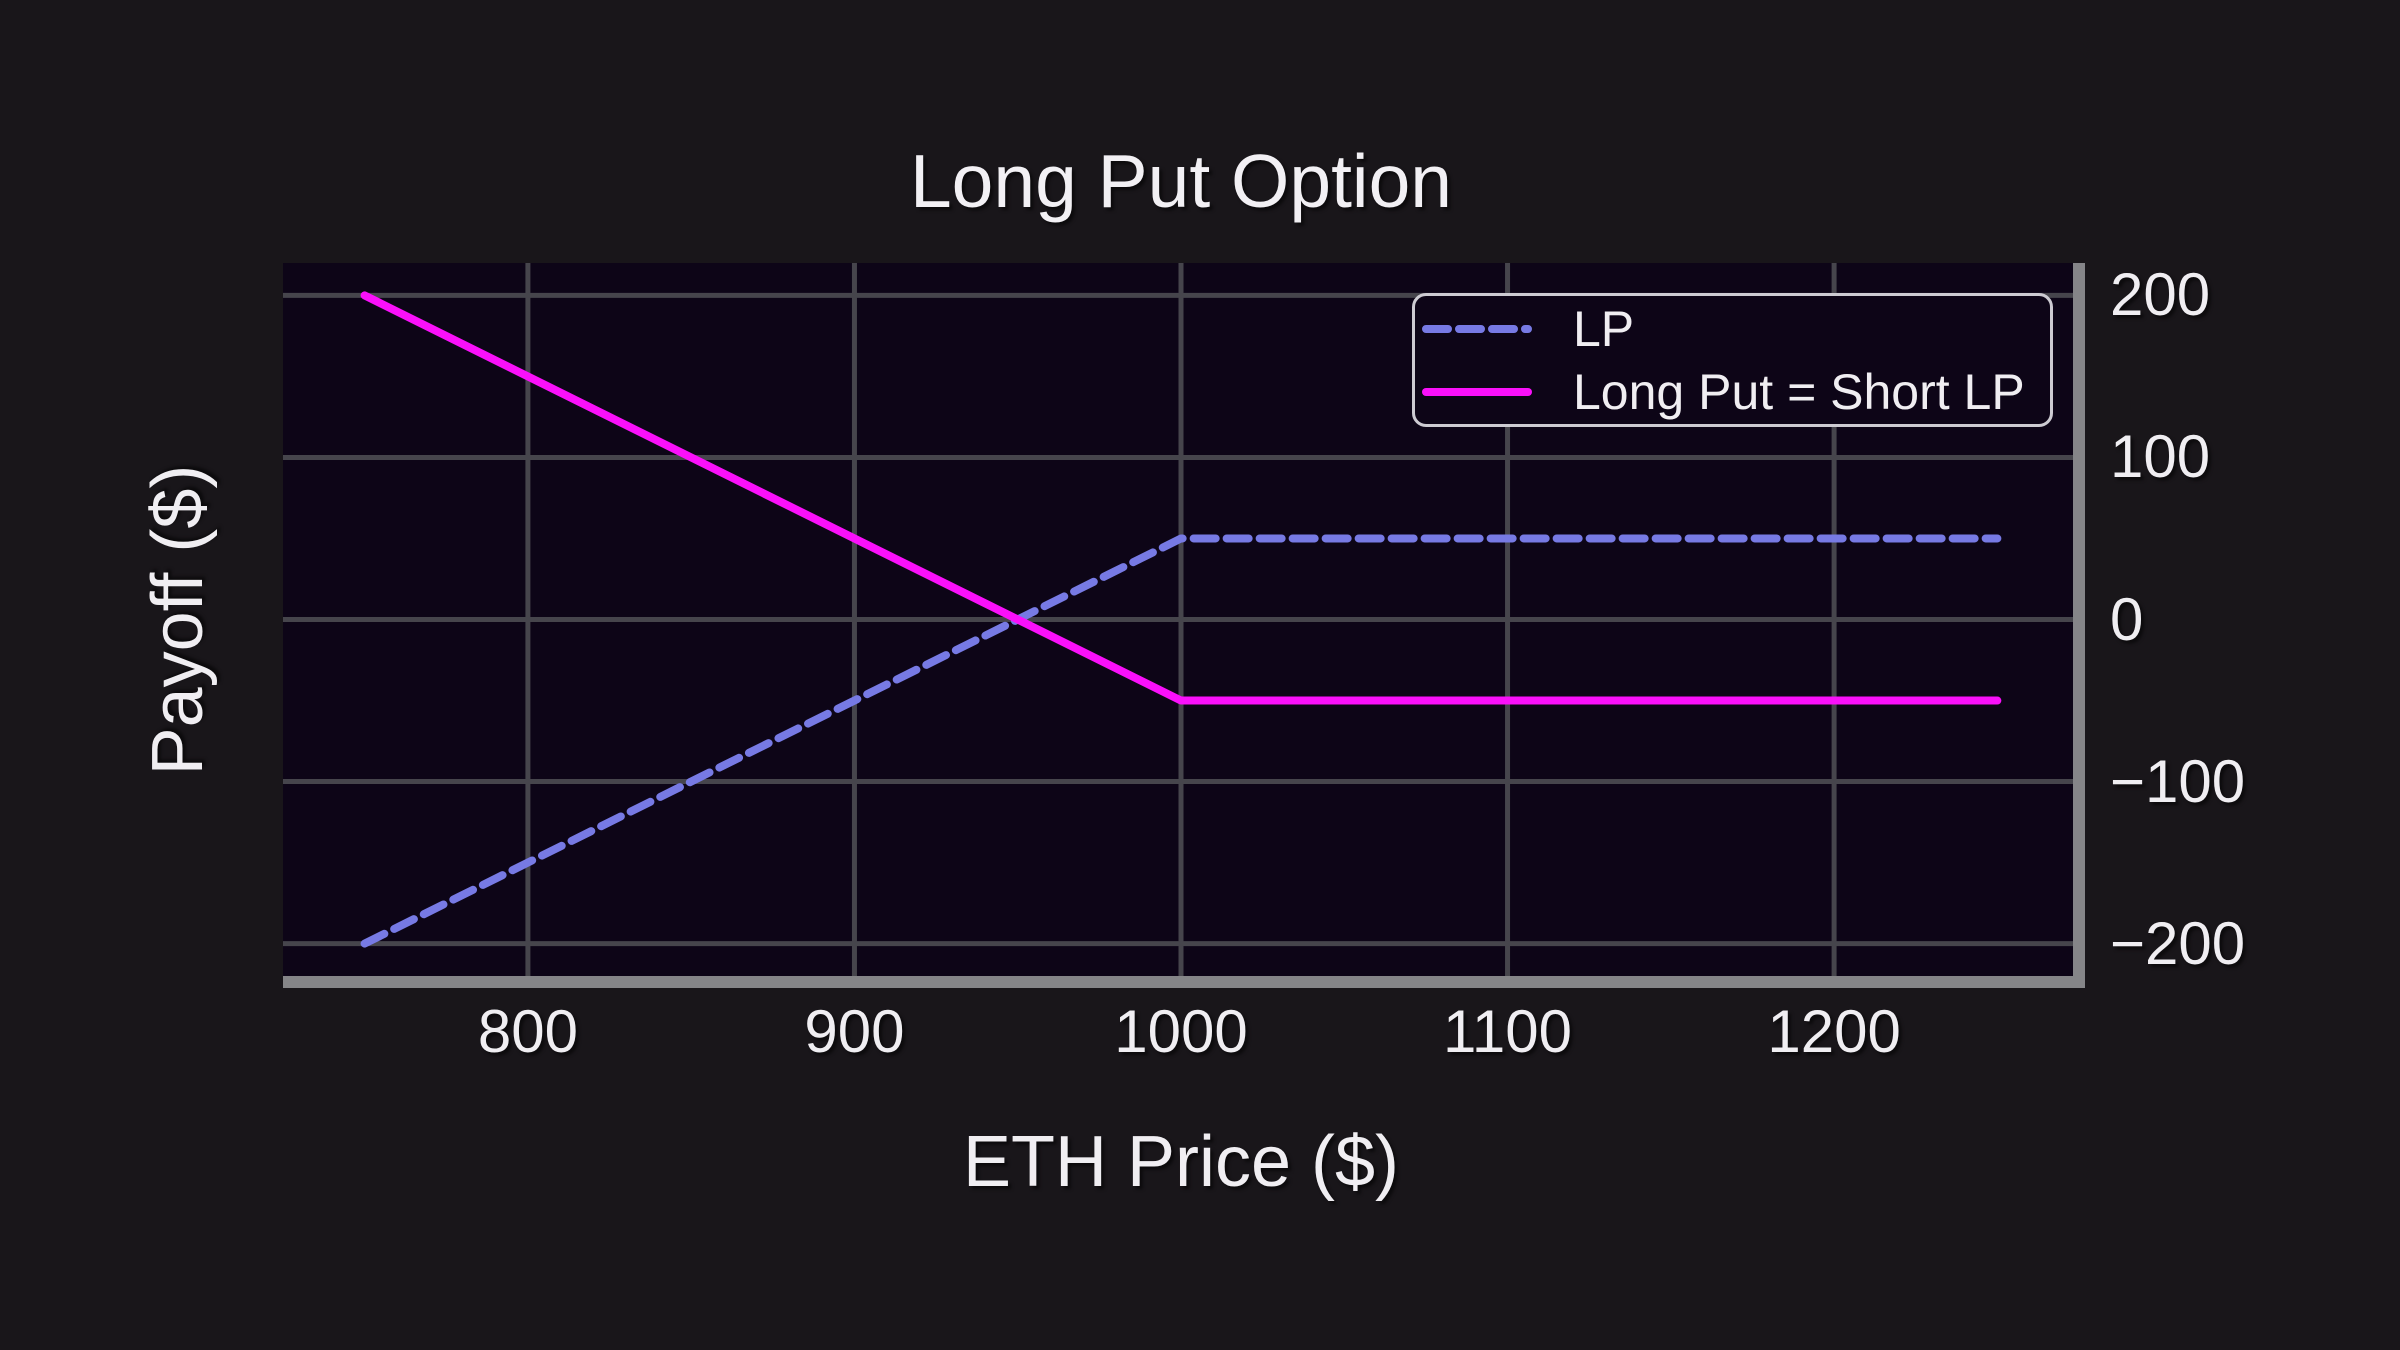  What do you see at coordinates (854, 1031) in the screenshot?
I see `x-tick-900: 900` at bounding box center [854, 1031].